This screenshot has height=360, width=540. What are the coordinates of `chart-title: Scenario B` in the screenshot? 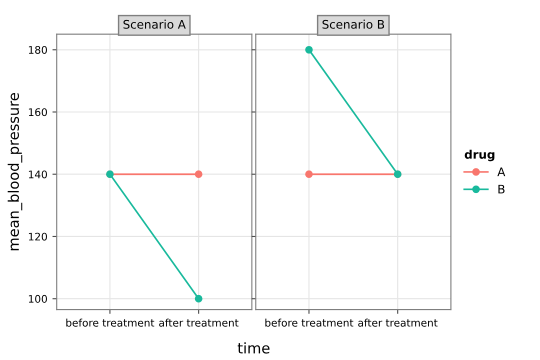 It's located at (353, 24).